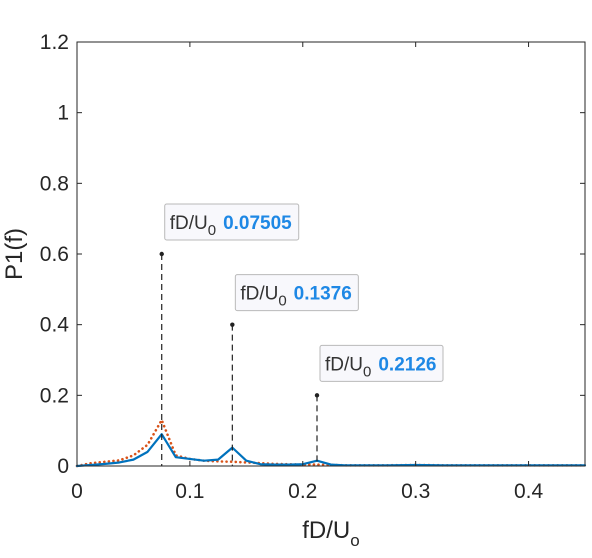 The width and height of the screenshot is (592, 558). What do you see at coordinates (323, 294) in the screenshot?
I see `data-tip-value: 0.1376` at bounding box center [323, 294].